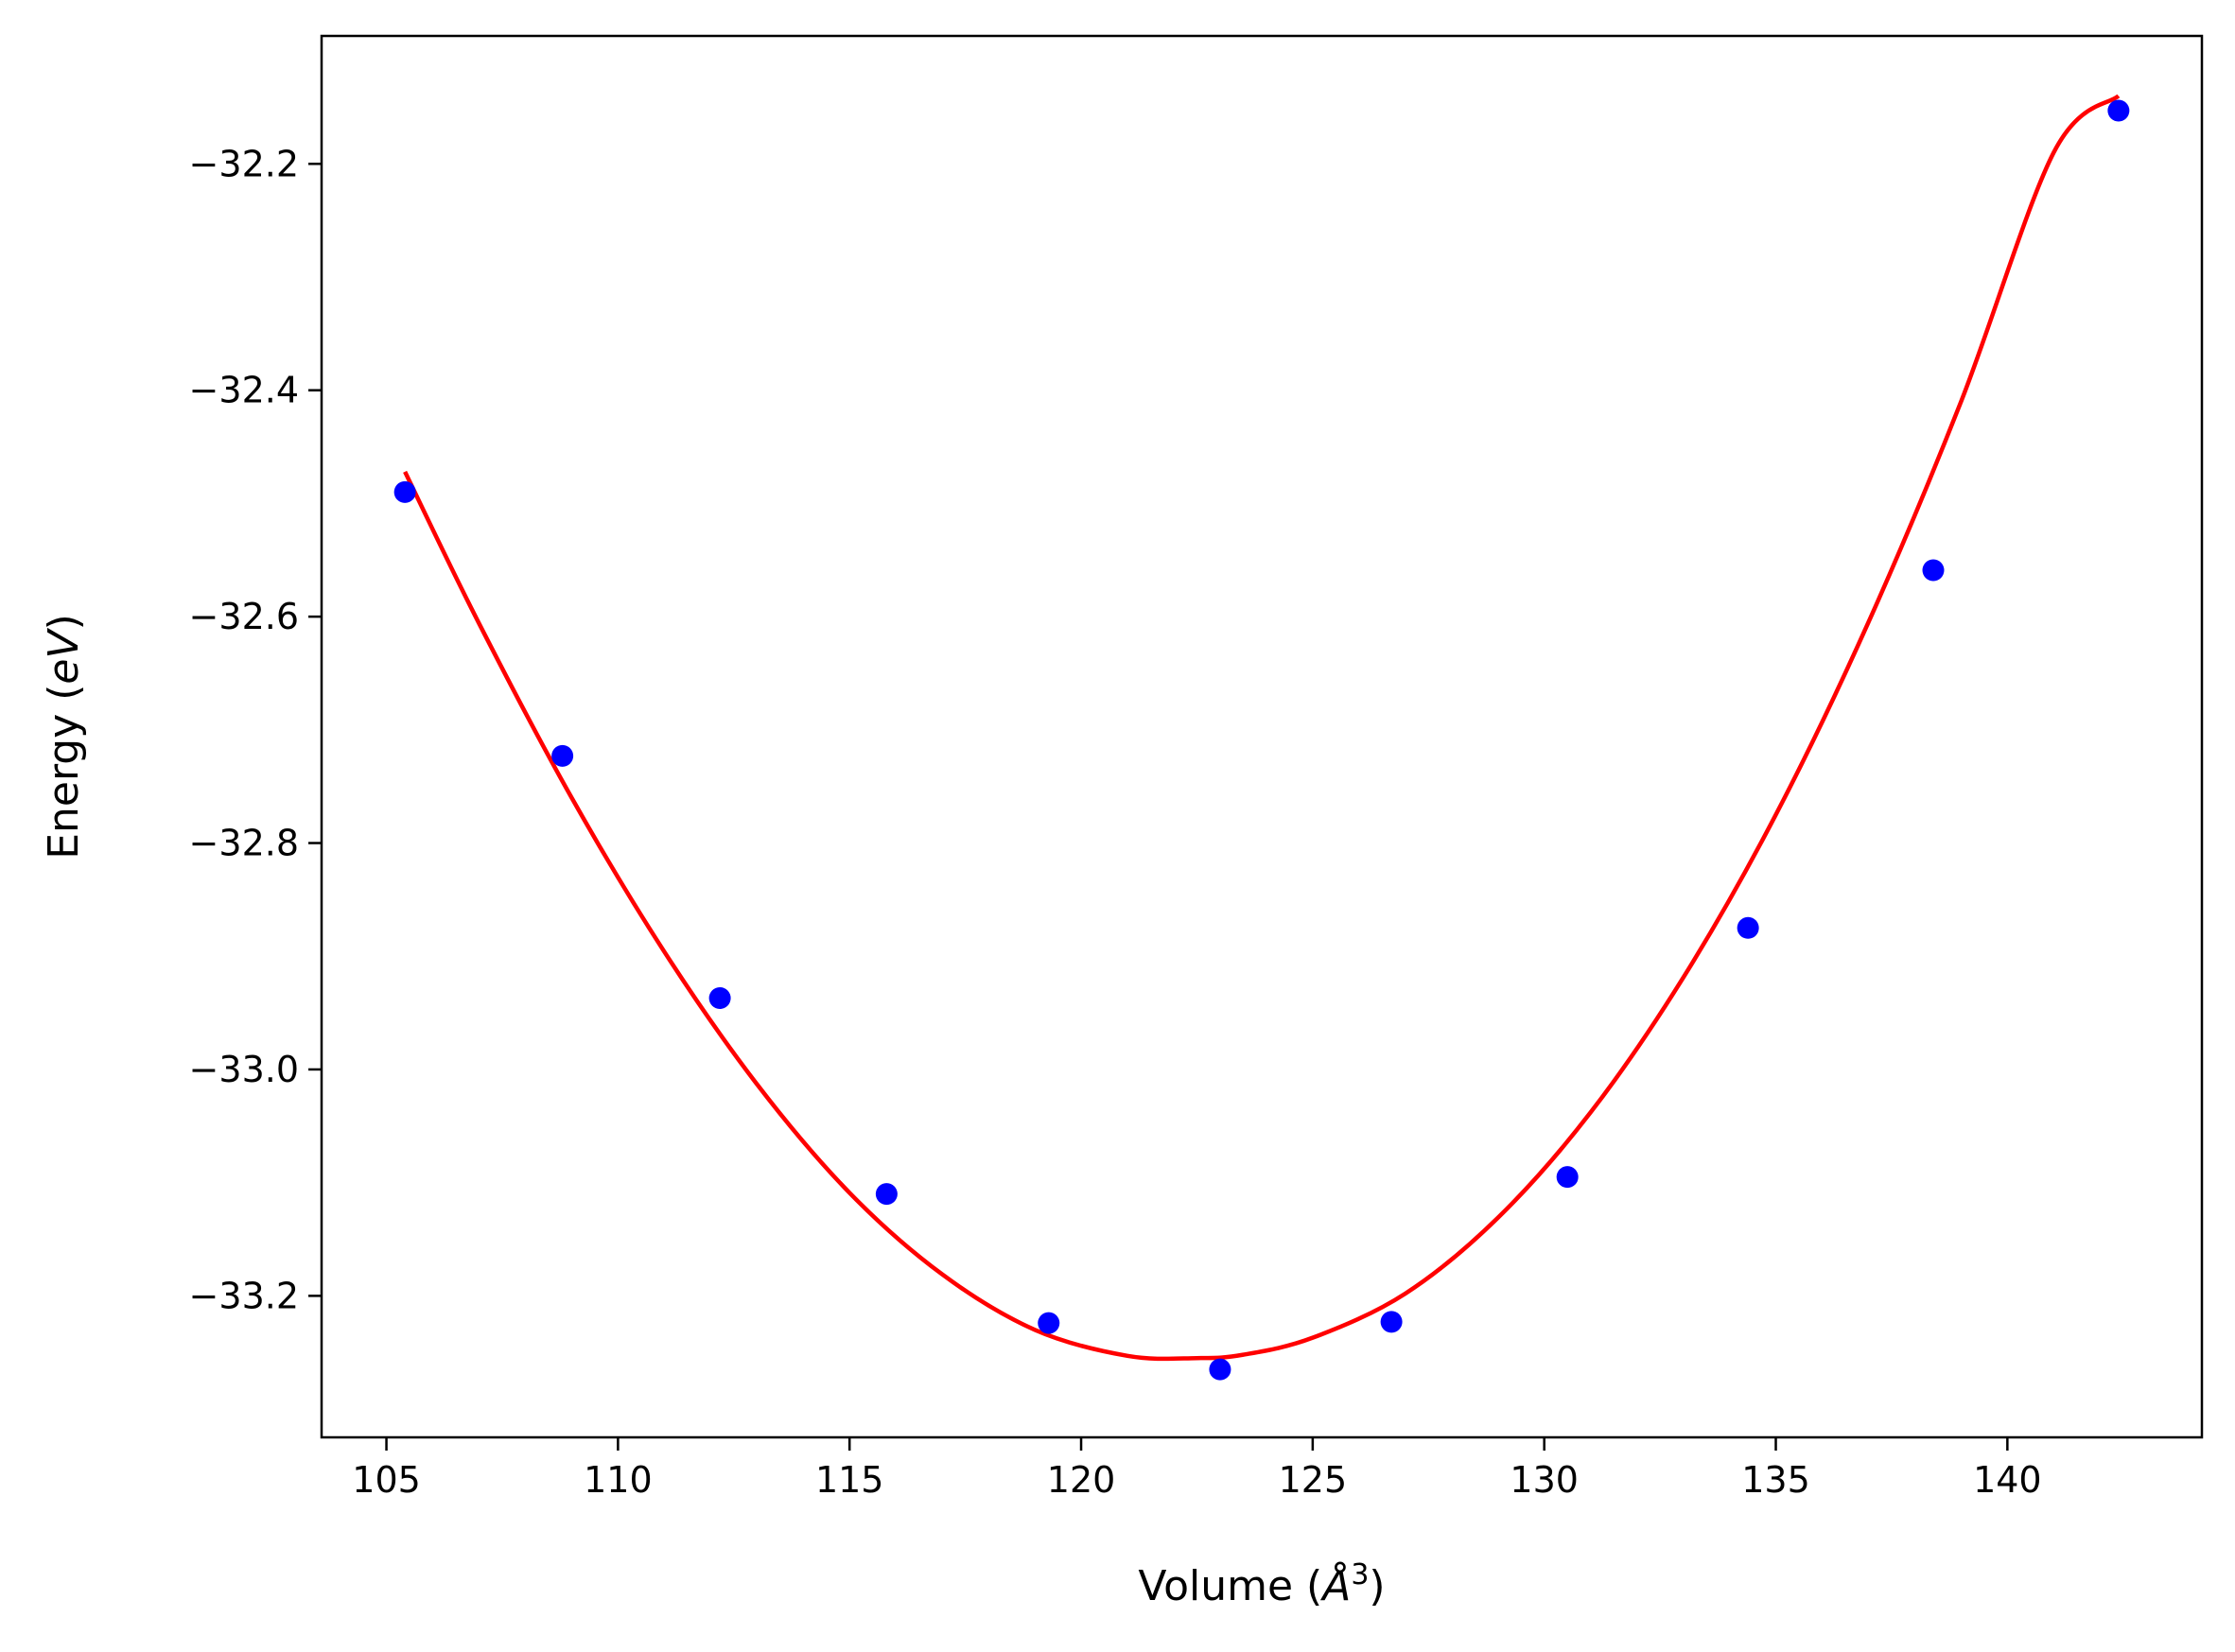 This screenshot has width=2235, height=1652. Describe the element at coordinates (1377, 1586) in the screenshot. I see `x-axis-label-suffix: )` at that location.